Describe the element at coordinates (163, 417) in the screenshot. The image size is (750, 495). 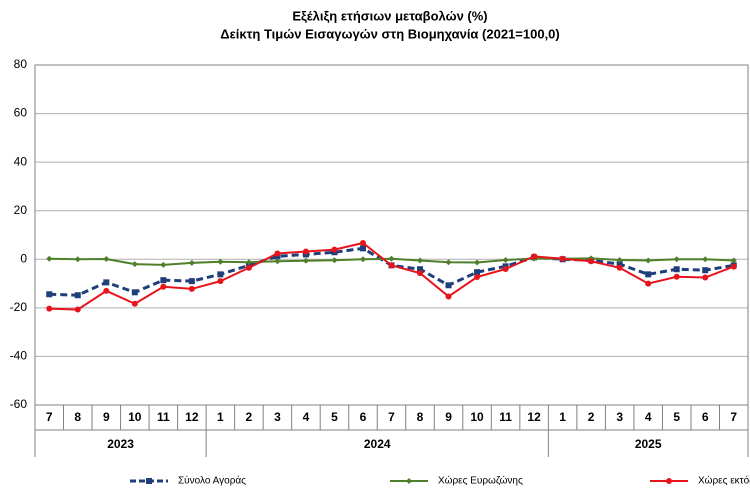
I see `x-tick-label: 11` at that location.